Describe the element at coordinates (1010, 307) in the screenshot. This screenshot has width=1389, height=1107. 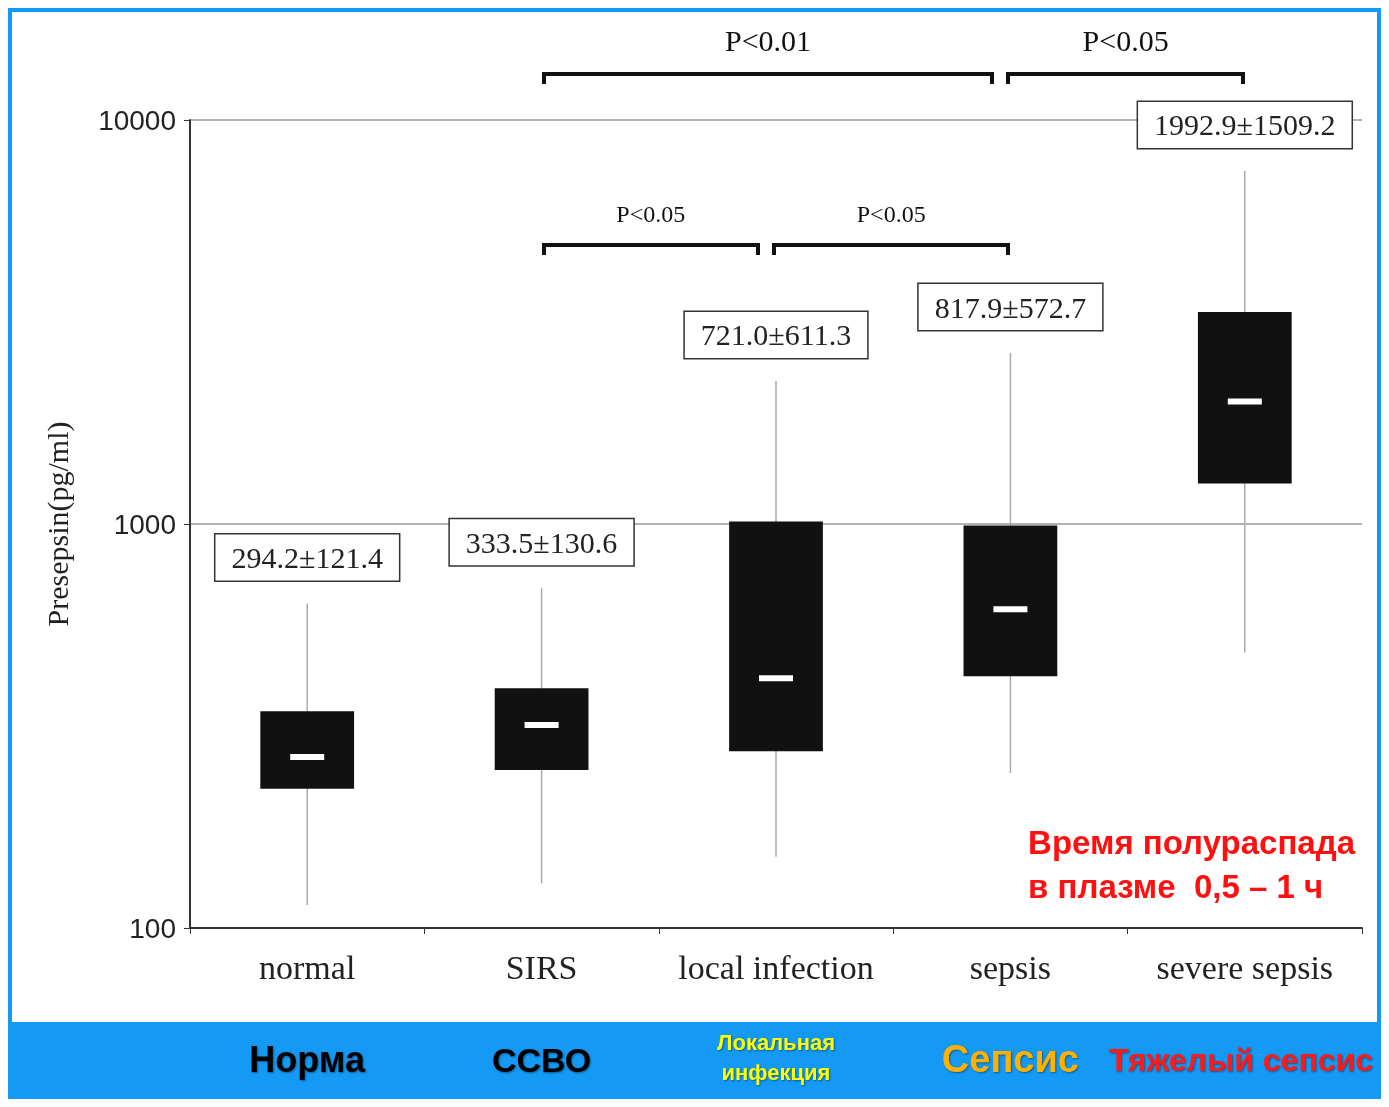
I see `annotation: 817.9±572.7` at that location.